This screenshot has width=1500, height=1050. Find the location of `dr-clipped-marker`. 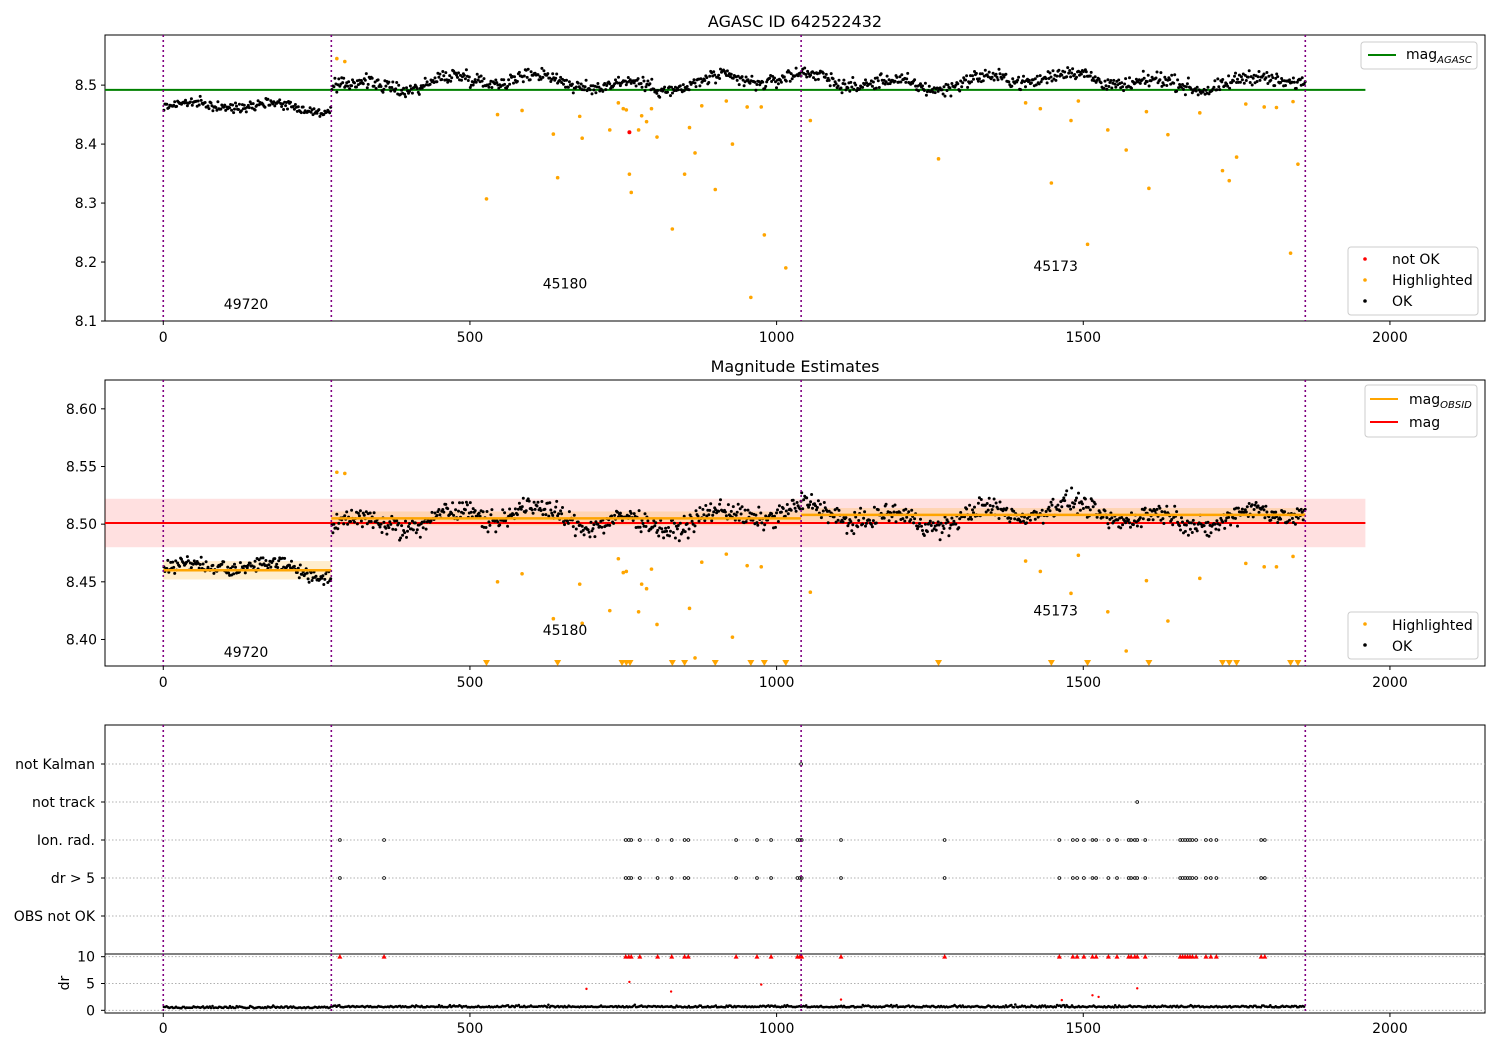

dr-clipped-marker is located at coordinates (1216, 956).